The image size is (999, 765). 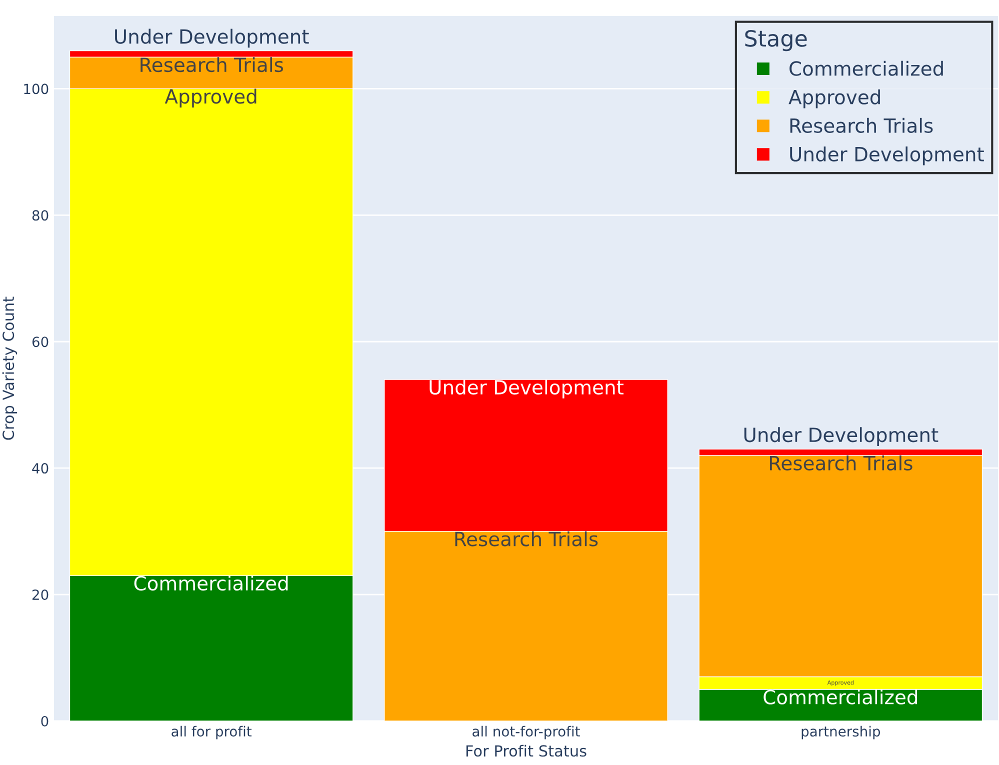 I want to click on data-label: Approved, so click(x=210, y=98).